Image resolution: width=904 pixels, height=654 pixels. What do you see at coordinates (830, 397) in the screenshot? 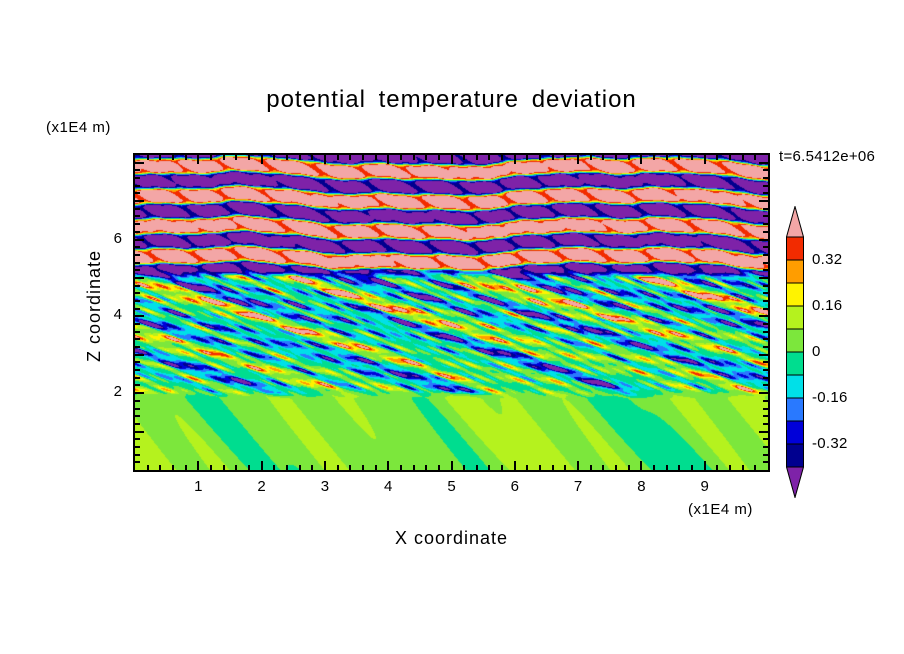
I see `colorbar-tick-label: -0.16` at bounding box center [830, 397].